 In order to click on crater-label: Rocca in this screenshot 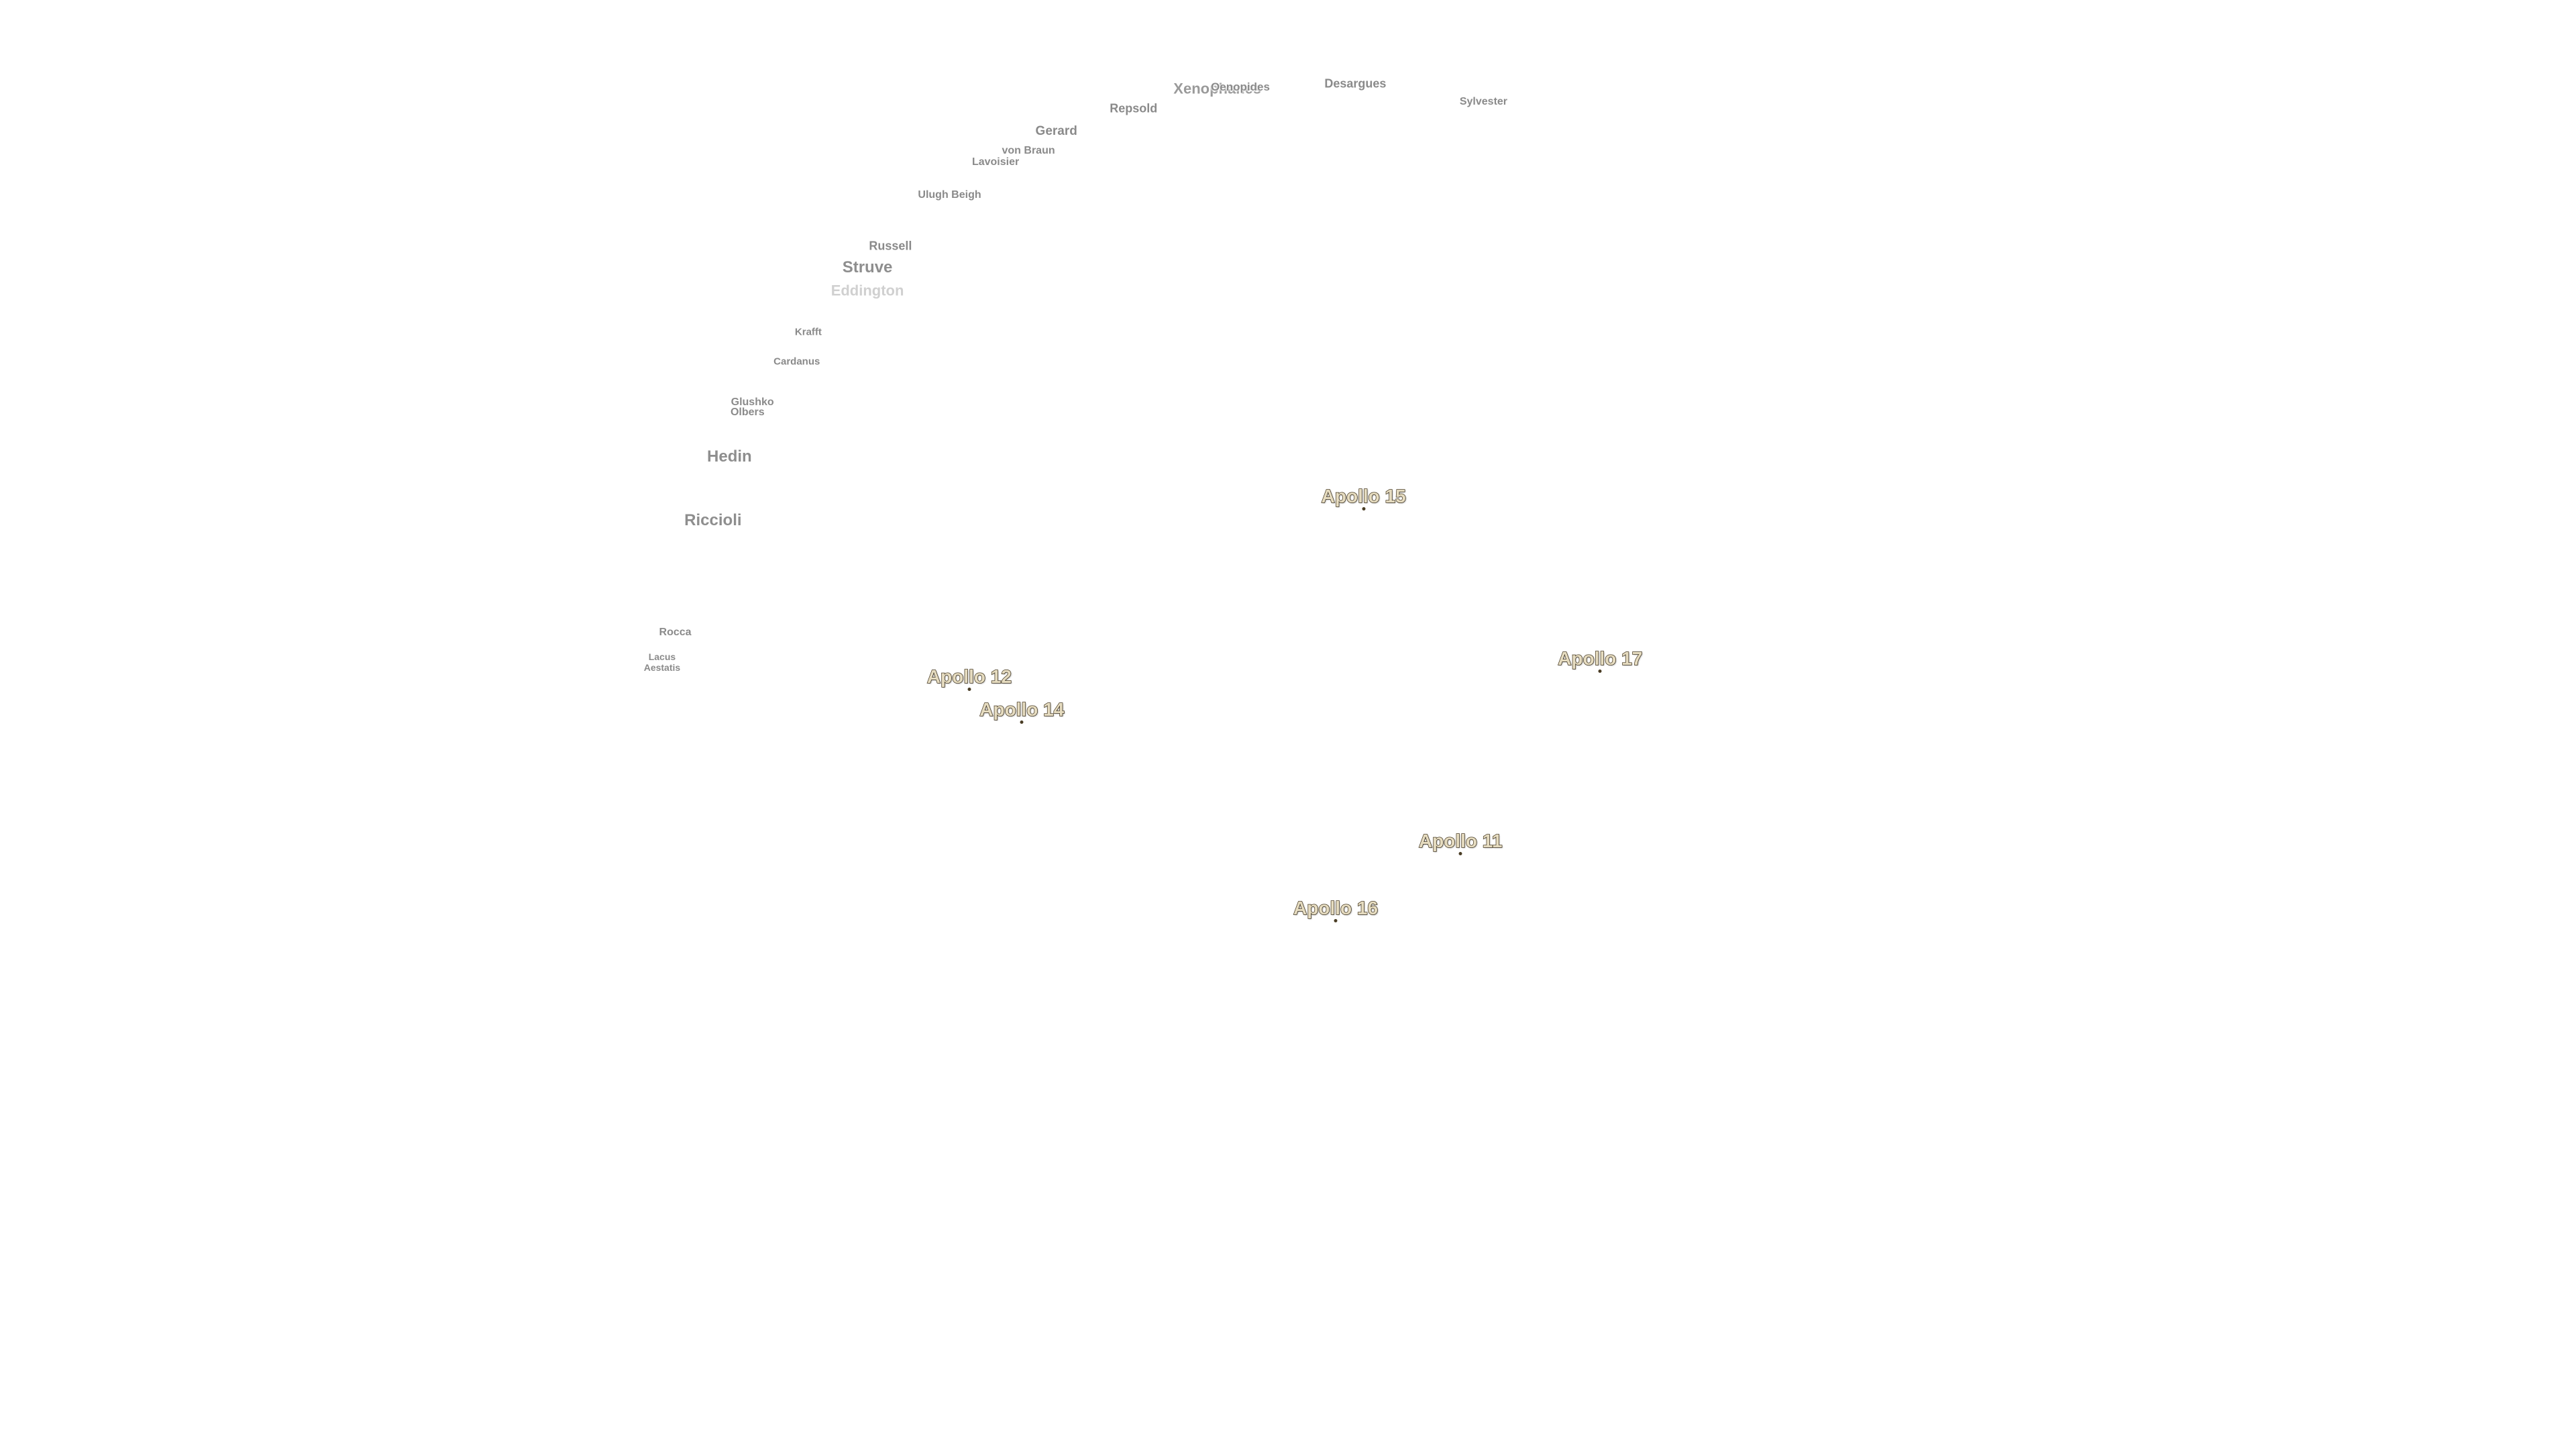, I will do `click(675, 632)`.